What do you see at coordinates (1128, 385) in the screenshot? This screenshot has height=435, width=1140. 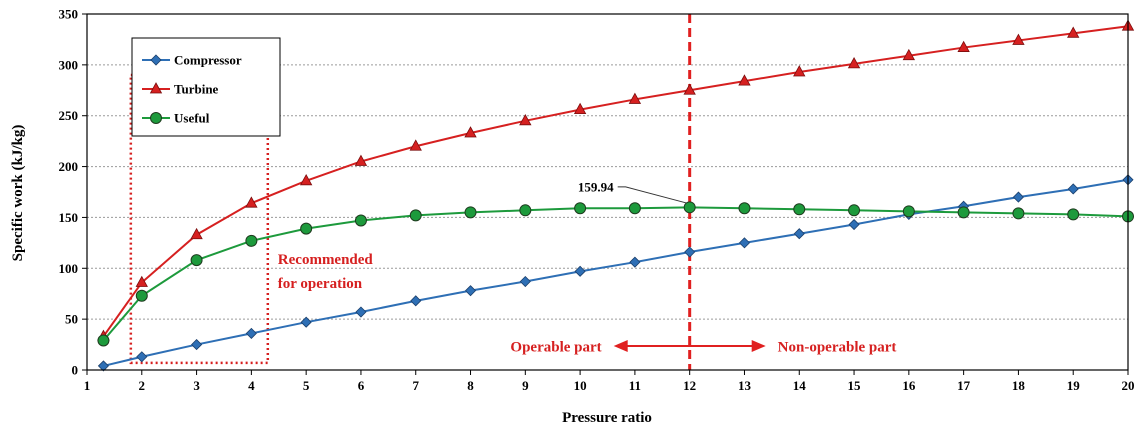 I see `x-tick-label: 20` at bounding box center [1128, 385].